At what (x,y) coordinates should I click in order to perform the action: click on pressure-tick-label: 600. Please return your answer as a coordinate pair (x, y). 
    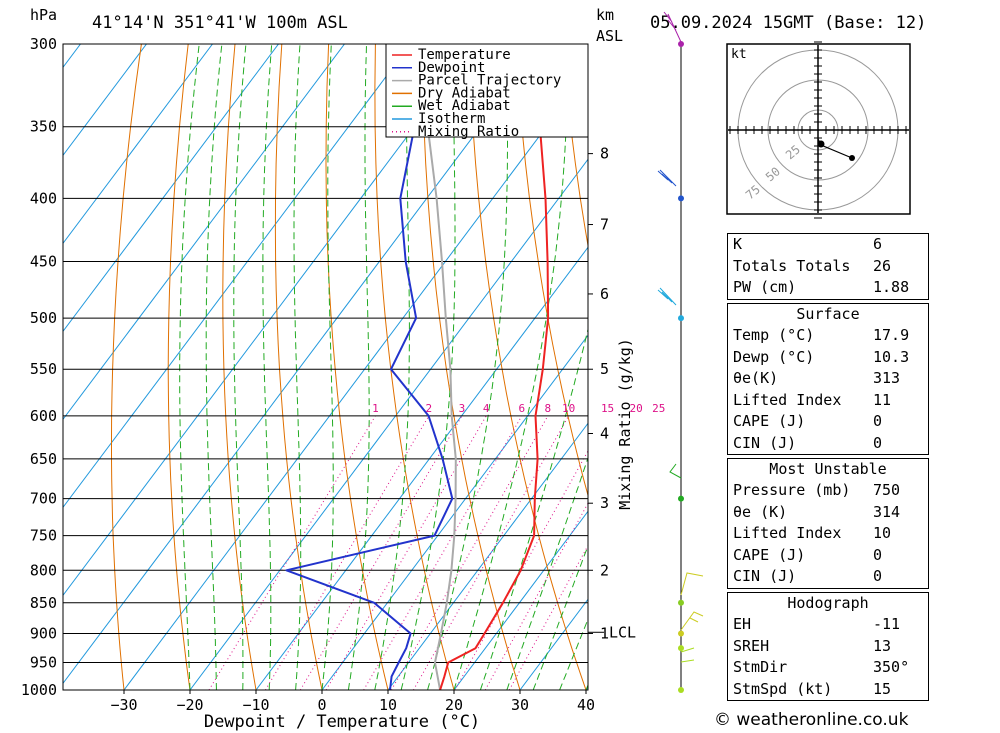
    Looking at the image, I should click on (43, 416).